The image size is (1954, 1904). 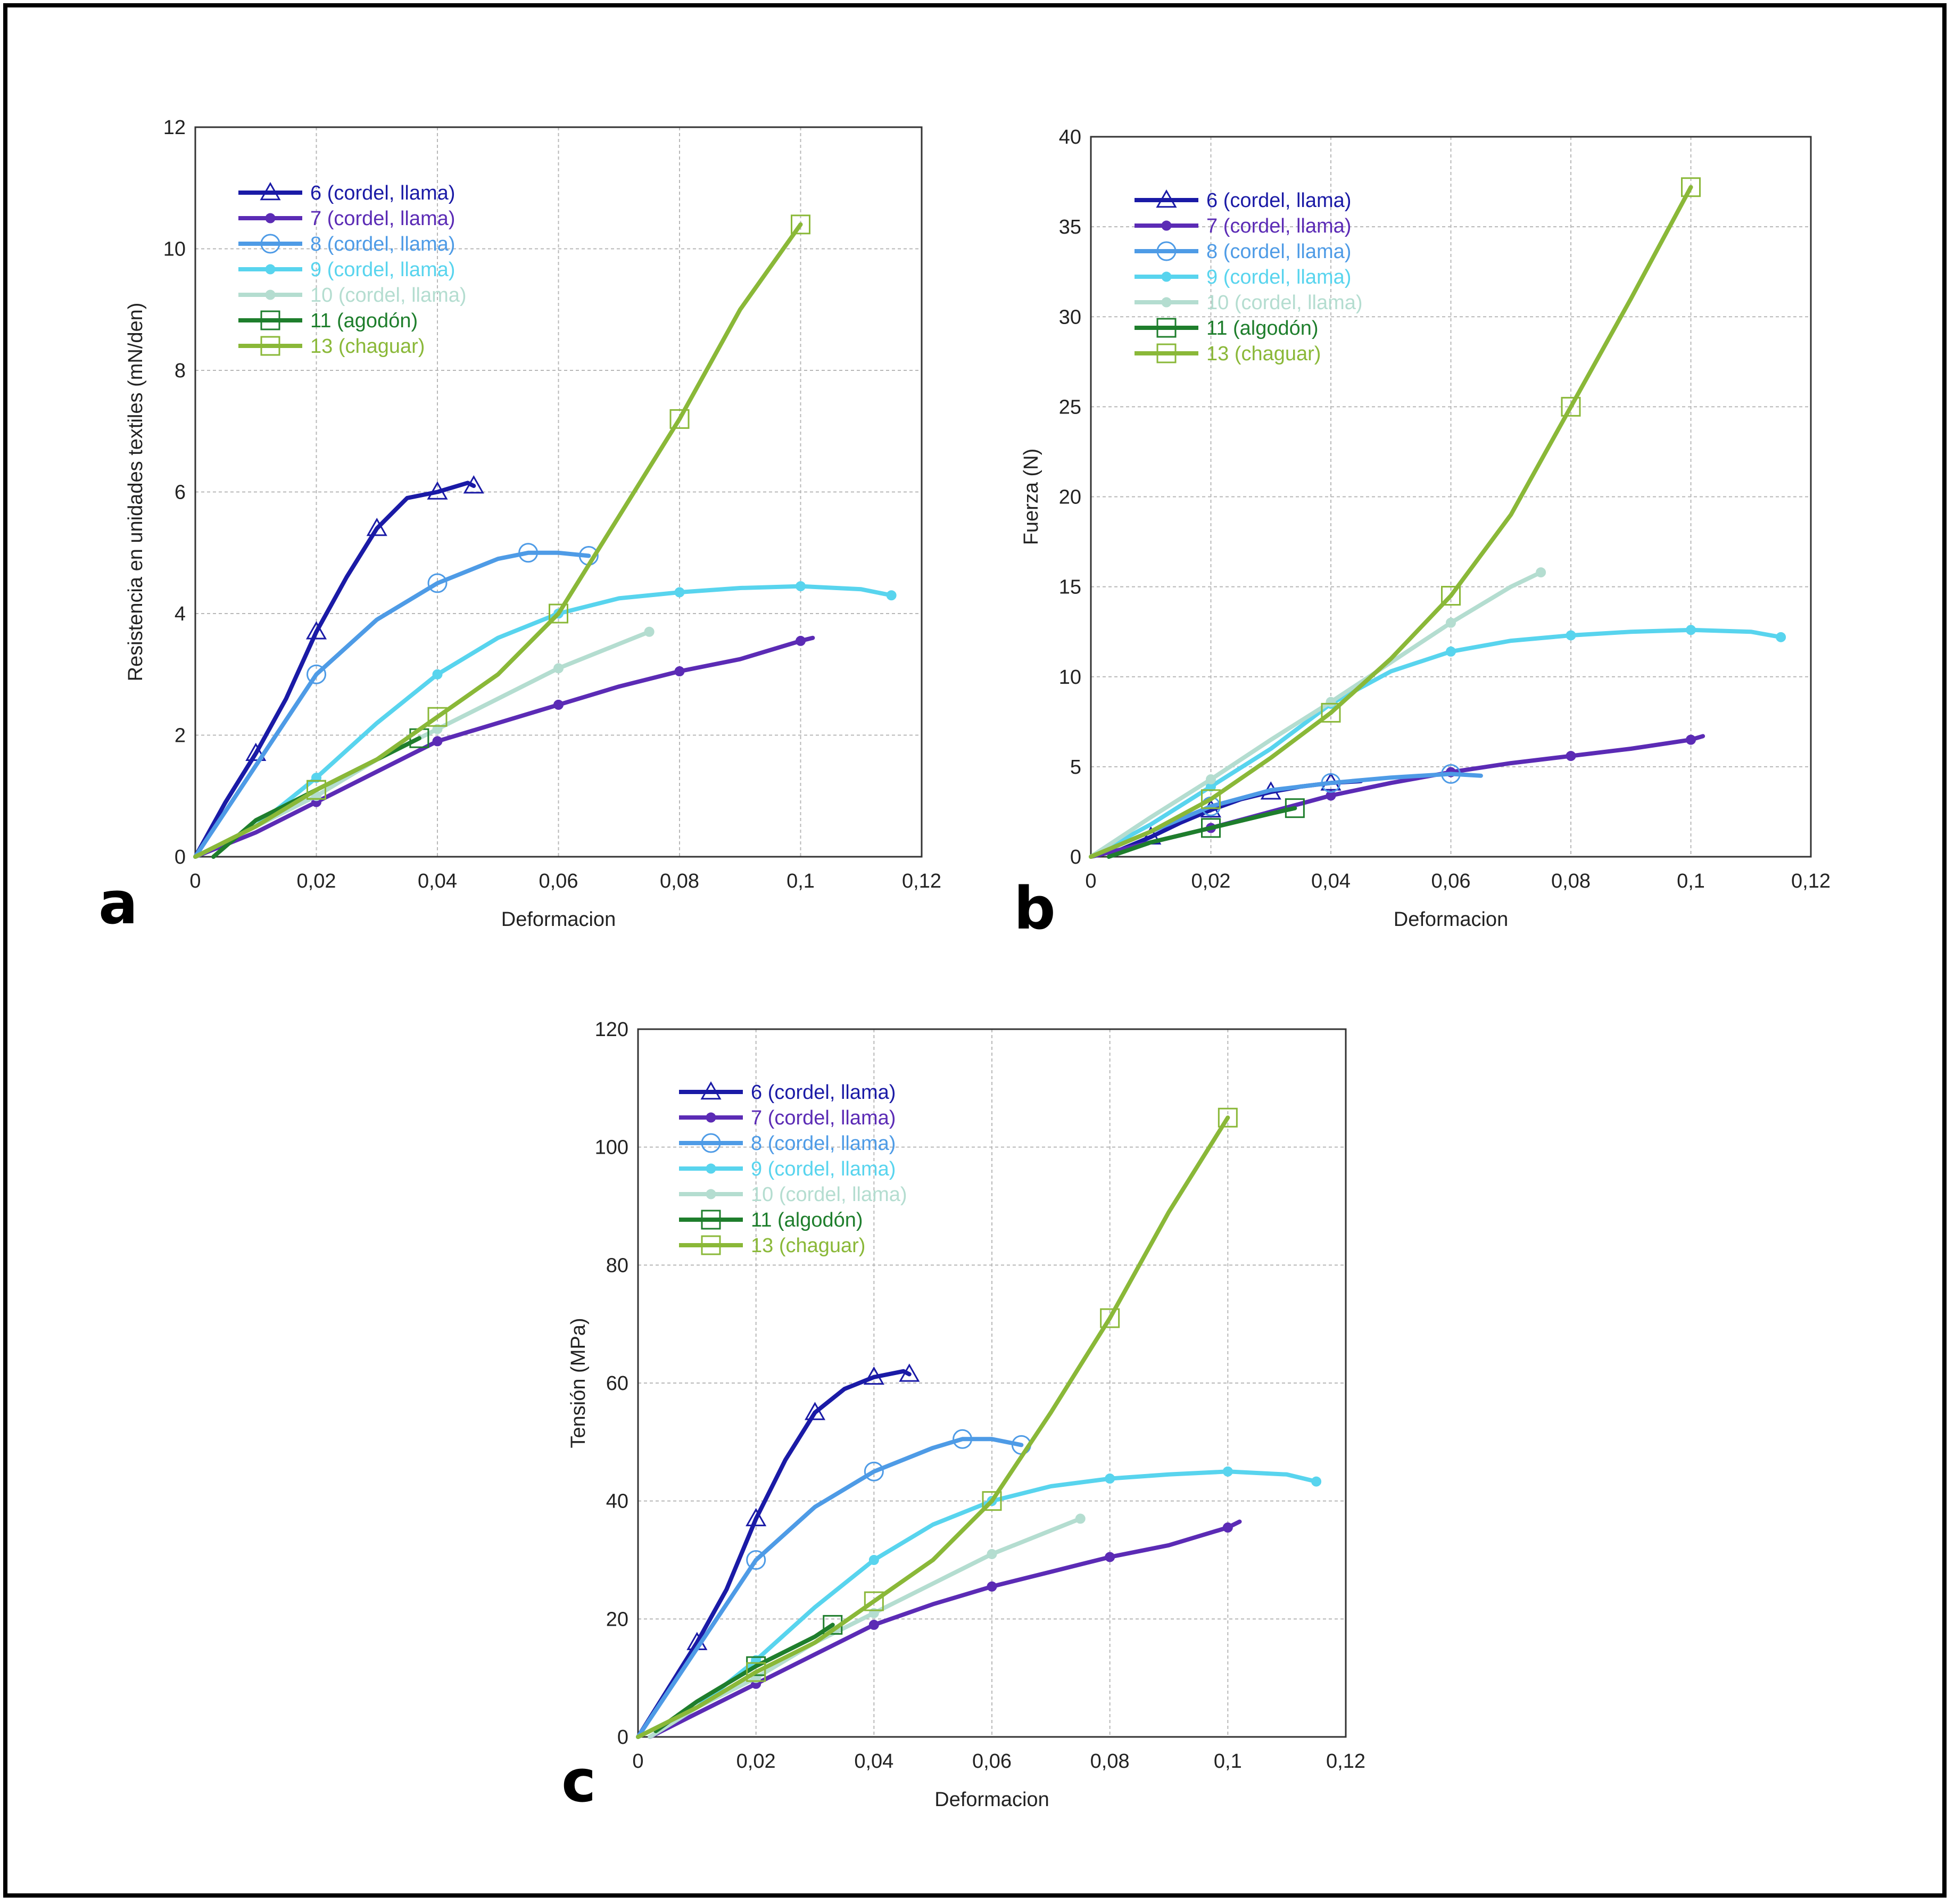 What do you see at coordinates (118, 903) in the screenshot?
I see `panel-letter: a` at bounding box center [118, 903].